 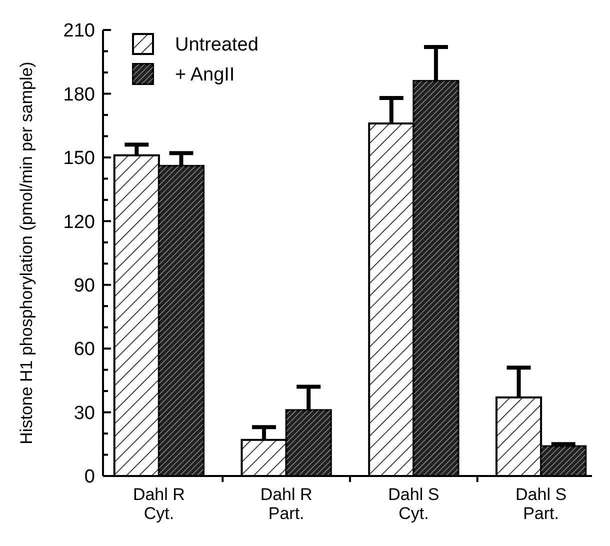 What do you see at coordinates (84, 286) in the screenshot?
I see `y-tick-label: 90` at bounding box center [84, 286].